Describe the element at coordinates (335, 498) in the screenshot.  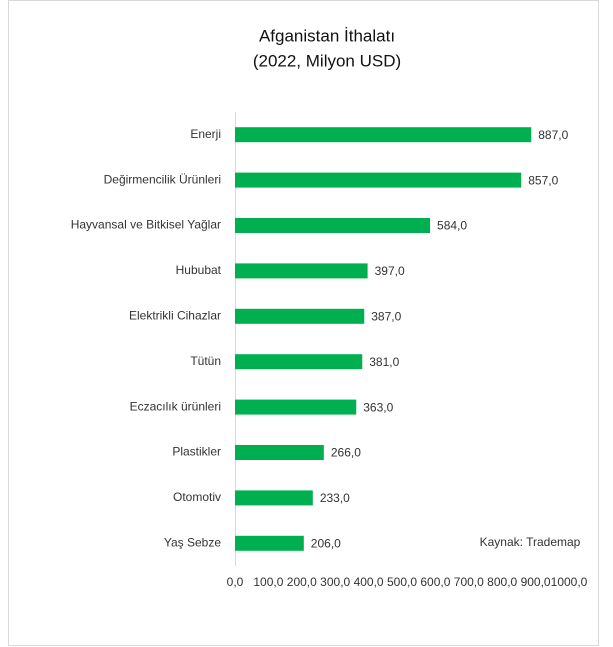
I see `data-label: 233,0` at that location.